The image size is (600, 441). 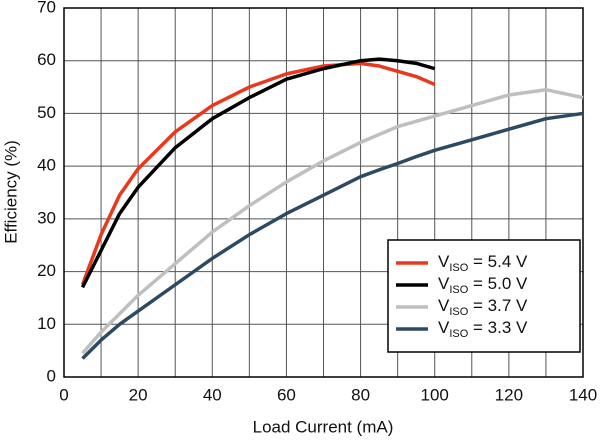 I want to click on y-tick-label: 40, so click(x=46, y=165).